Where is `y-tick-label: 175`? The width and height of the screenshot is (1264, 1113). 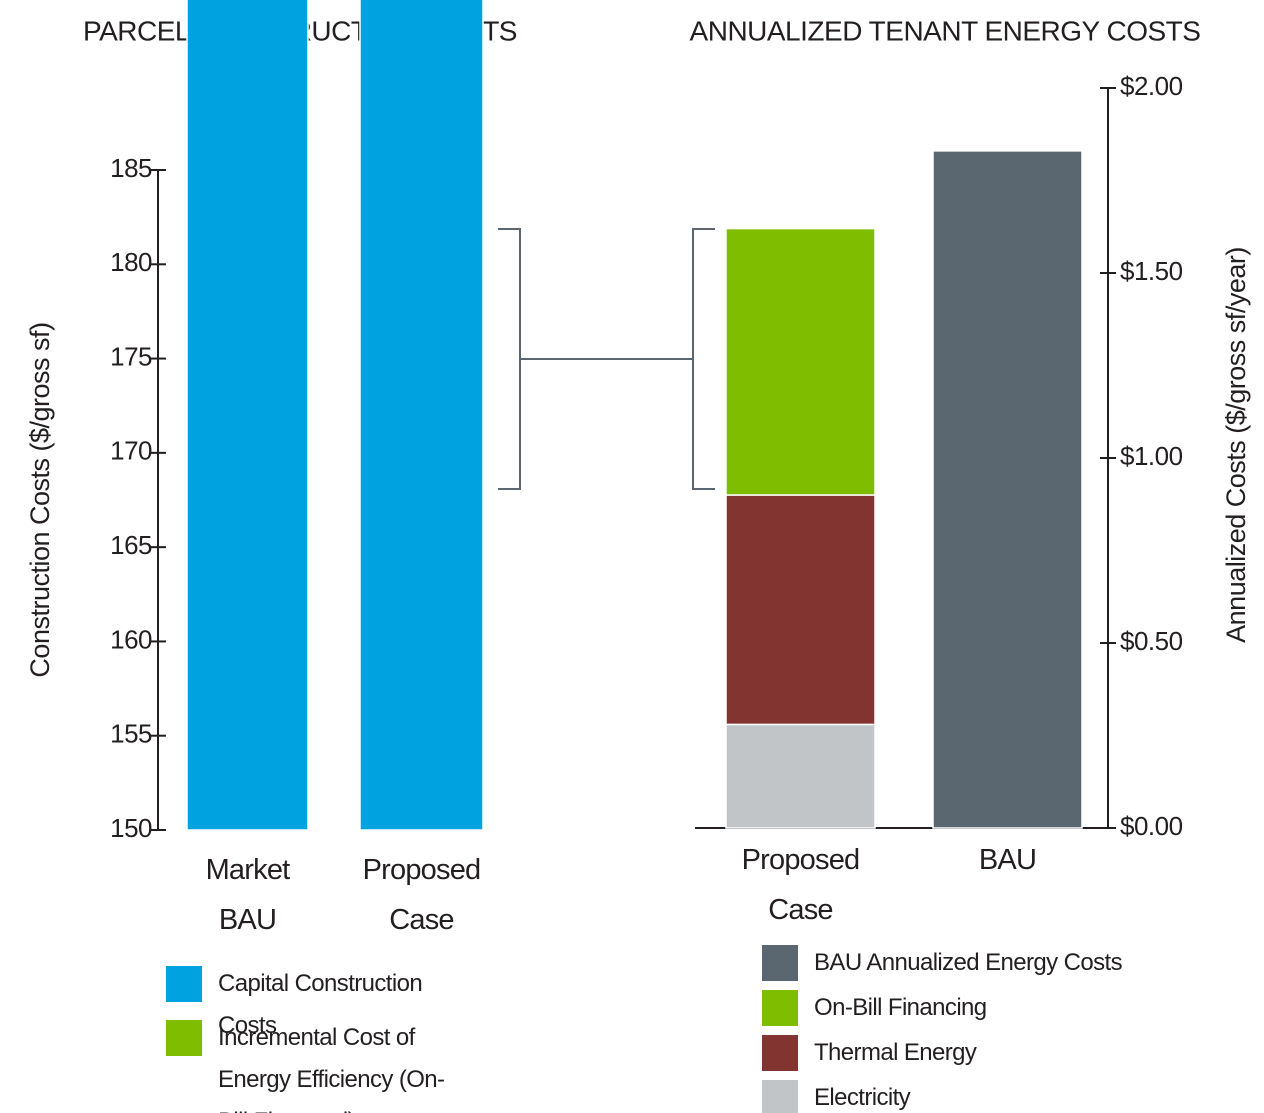
y-tick-label: 175 is located at coordinates (131, 356).